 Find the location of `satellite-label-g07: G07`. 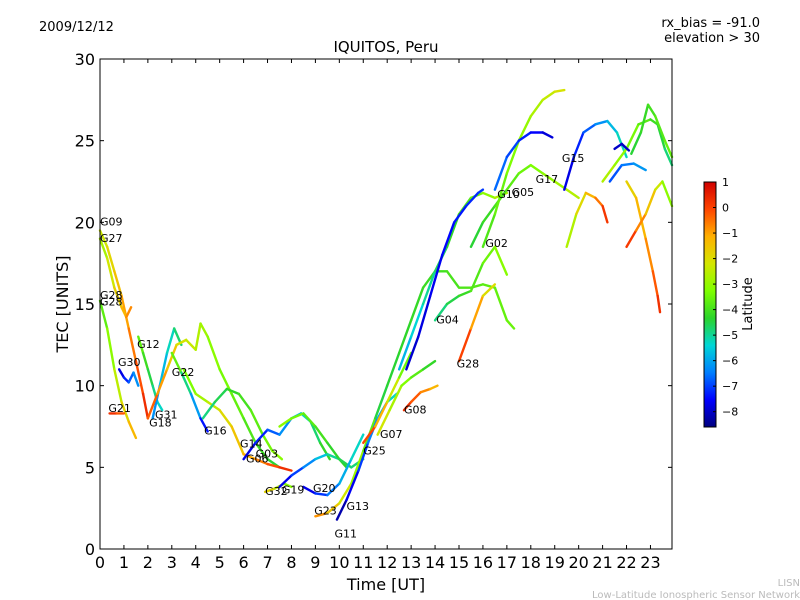

satellite-label-g07: G07 is located at coordinates (391, 434).